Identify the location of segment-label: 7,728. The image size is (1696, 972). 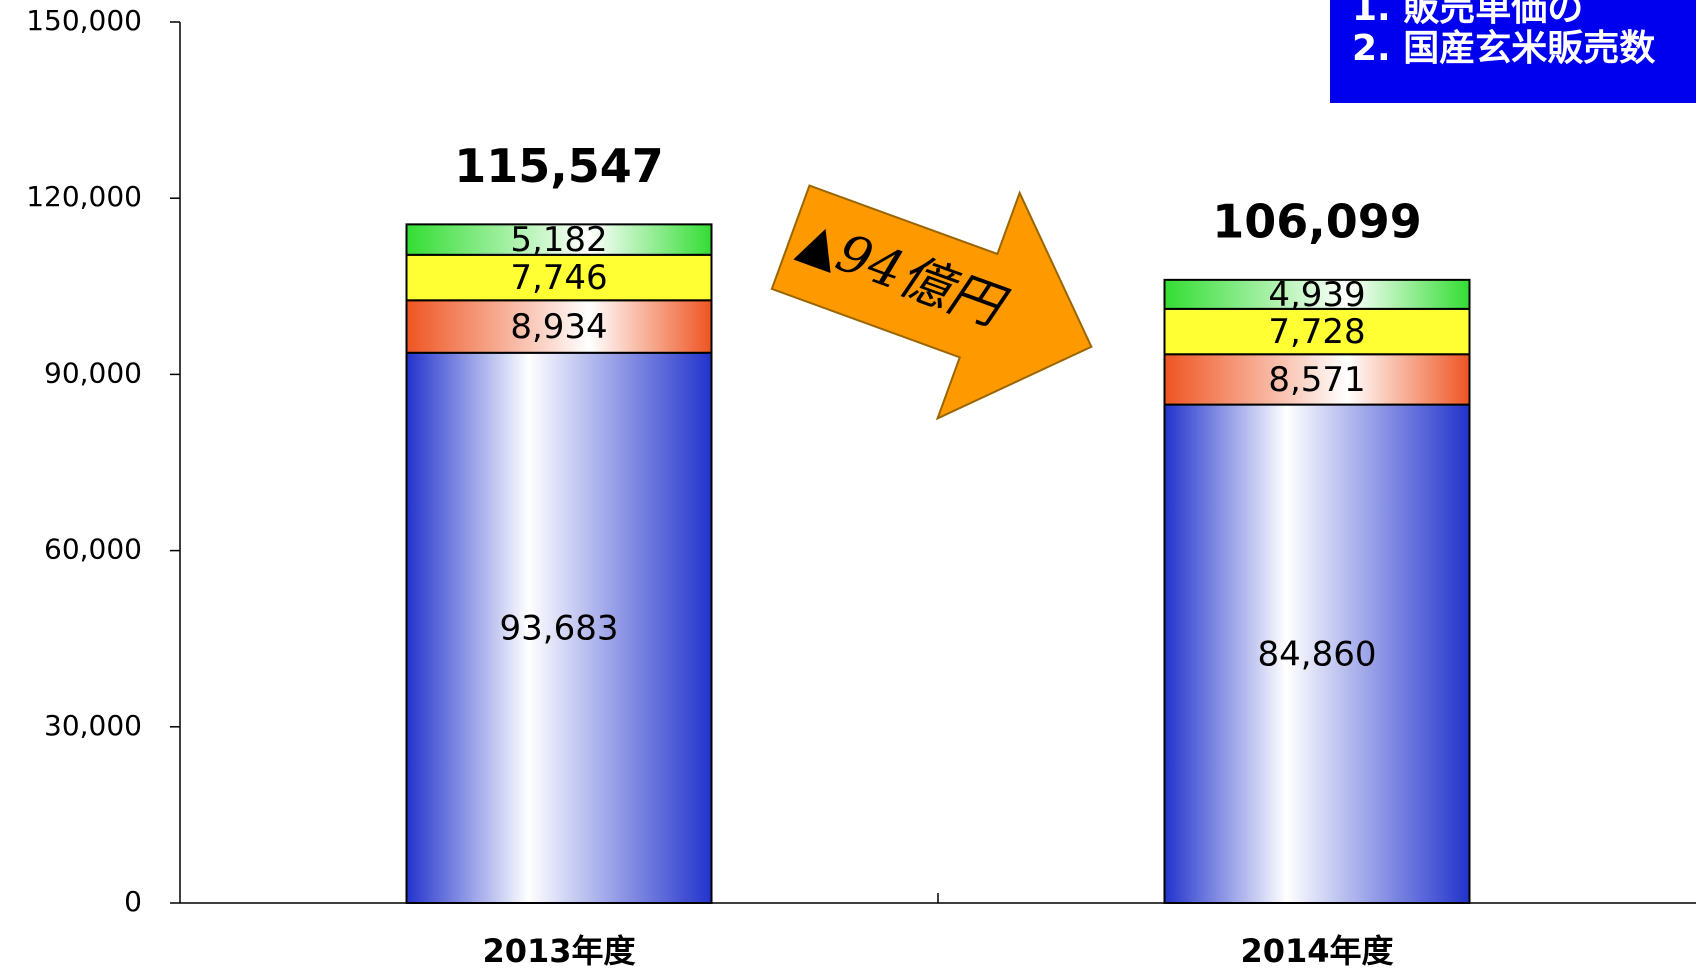
(1316, 332).